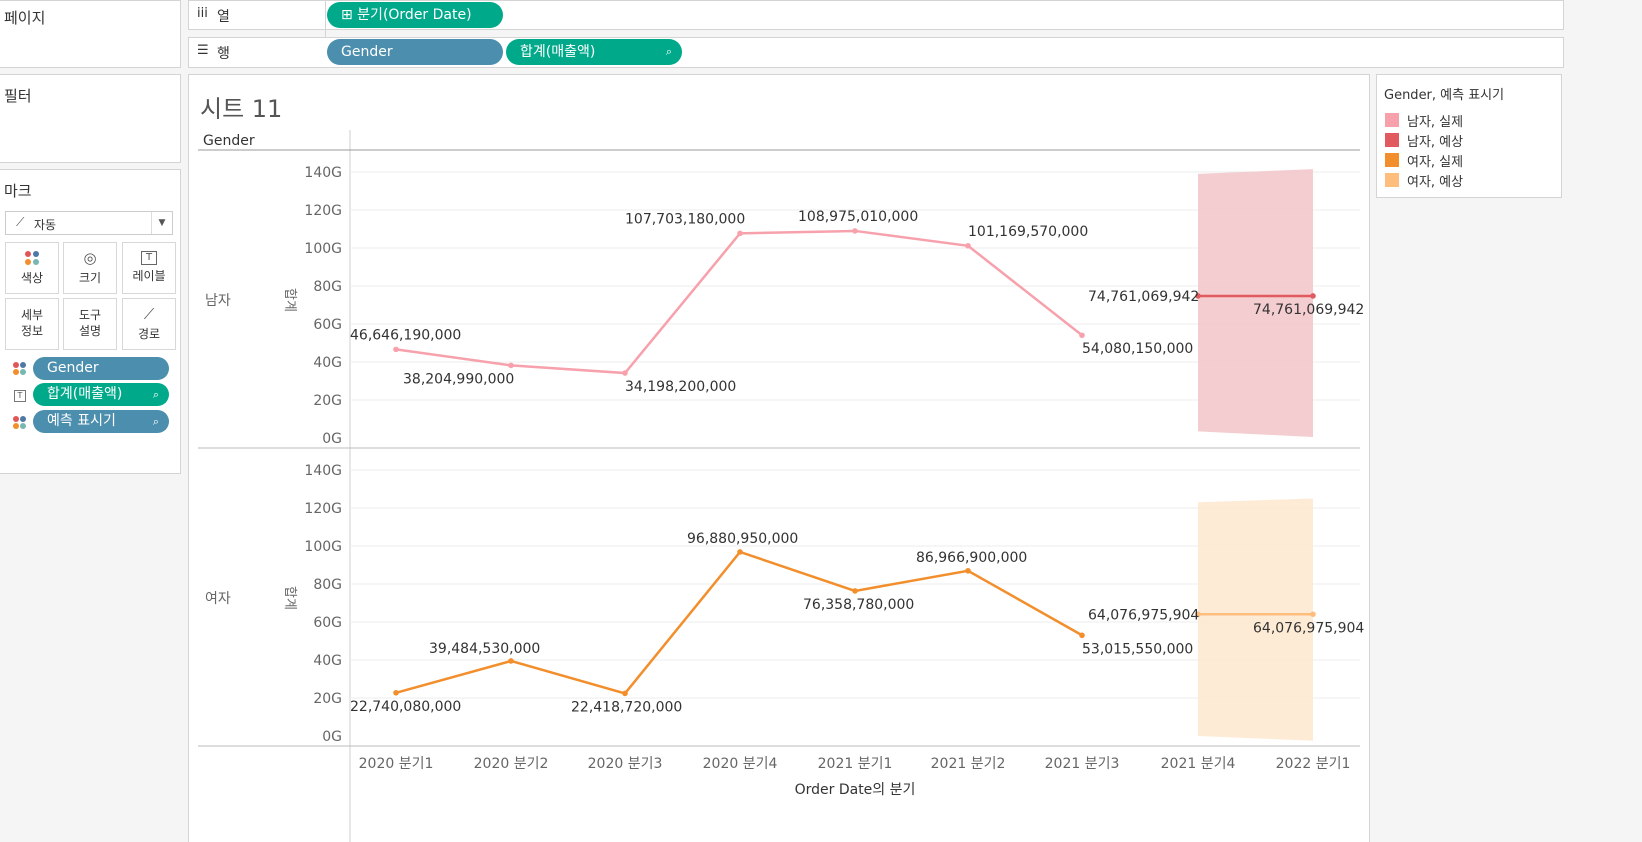 The height and width of the screenshot is (842, 1642). What do you see at coordinates (18, 96) in the screenshot?
I see `filters-label: 필터` at bounding box center [18, 96].